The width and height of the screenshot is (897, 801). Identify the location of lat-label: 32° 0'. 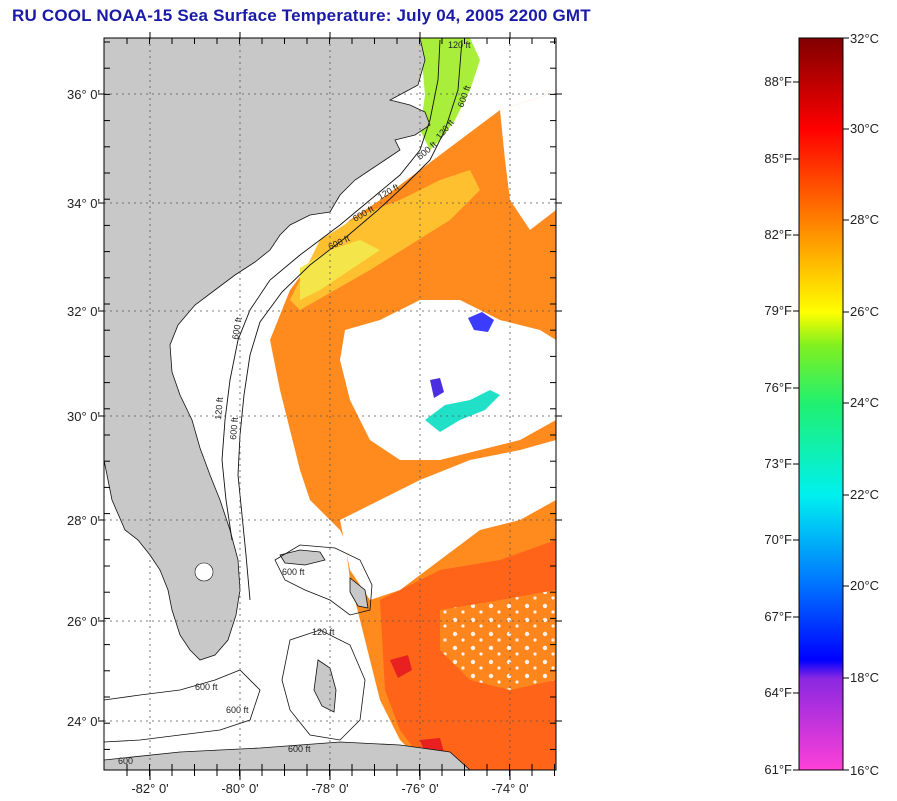
(83, 311).